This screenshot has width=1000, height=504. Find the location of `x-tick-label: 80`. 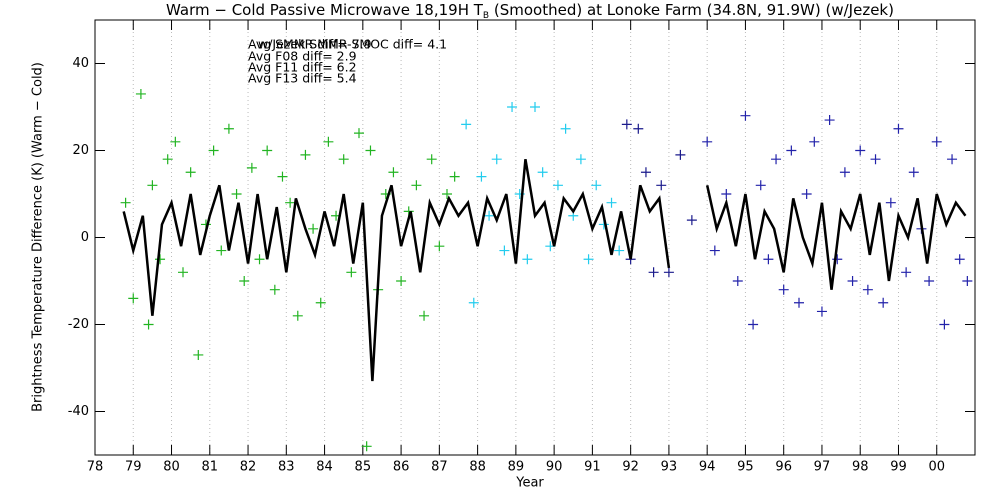

x-tick-label: 80 is located at coordinates (171, 467).